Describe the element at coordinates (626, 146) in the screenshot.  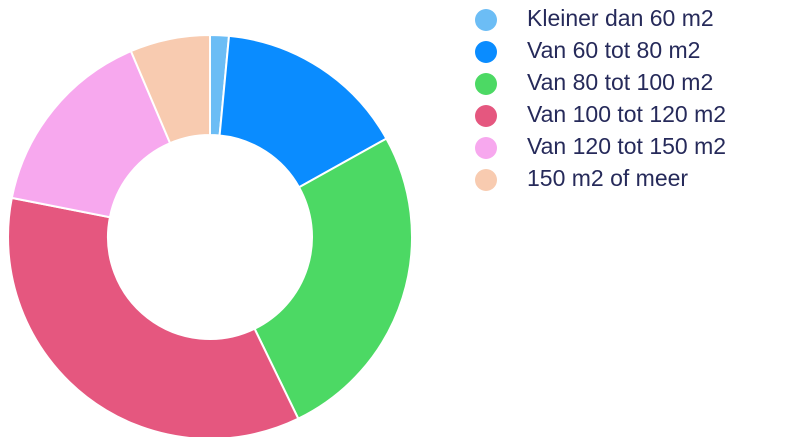
I see `legend-label: Van 120 tot 150 m2` at that location.